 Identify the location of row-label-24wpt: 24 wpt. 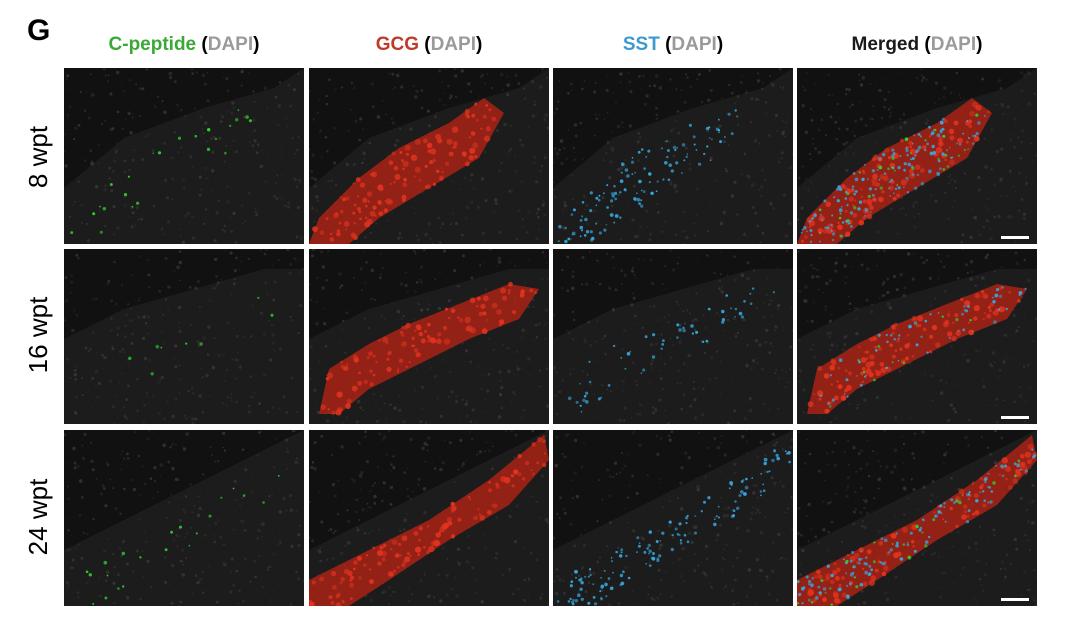
(38, 517).